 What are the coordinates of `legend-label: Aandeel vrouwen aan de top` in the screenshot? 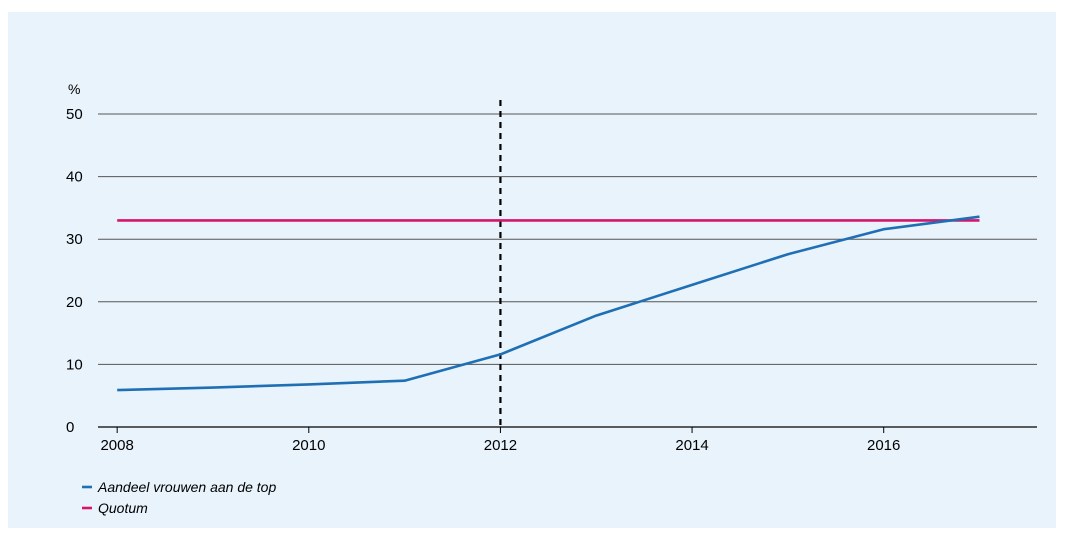 It's located at (186, 487).